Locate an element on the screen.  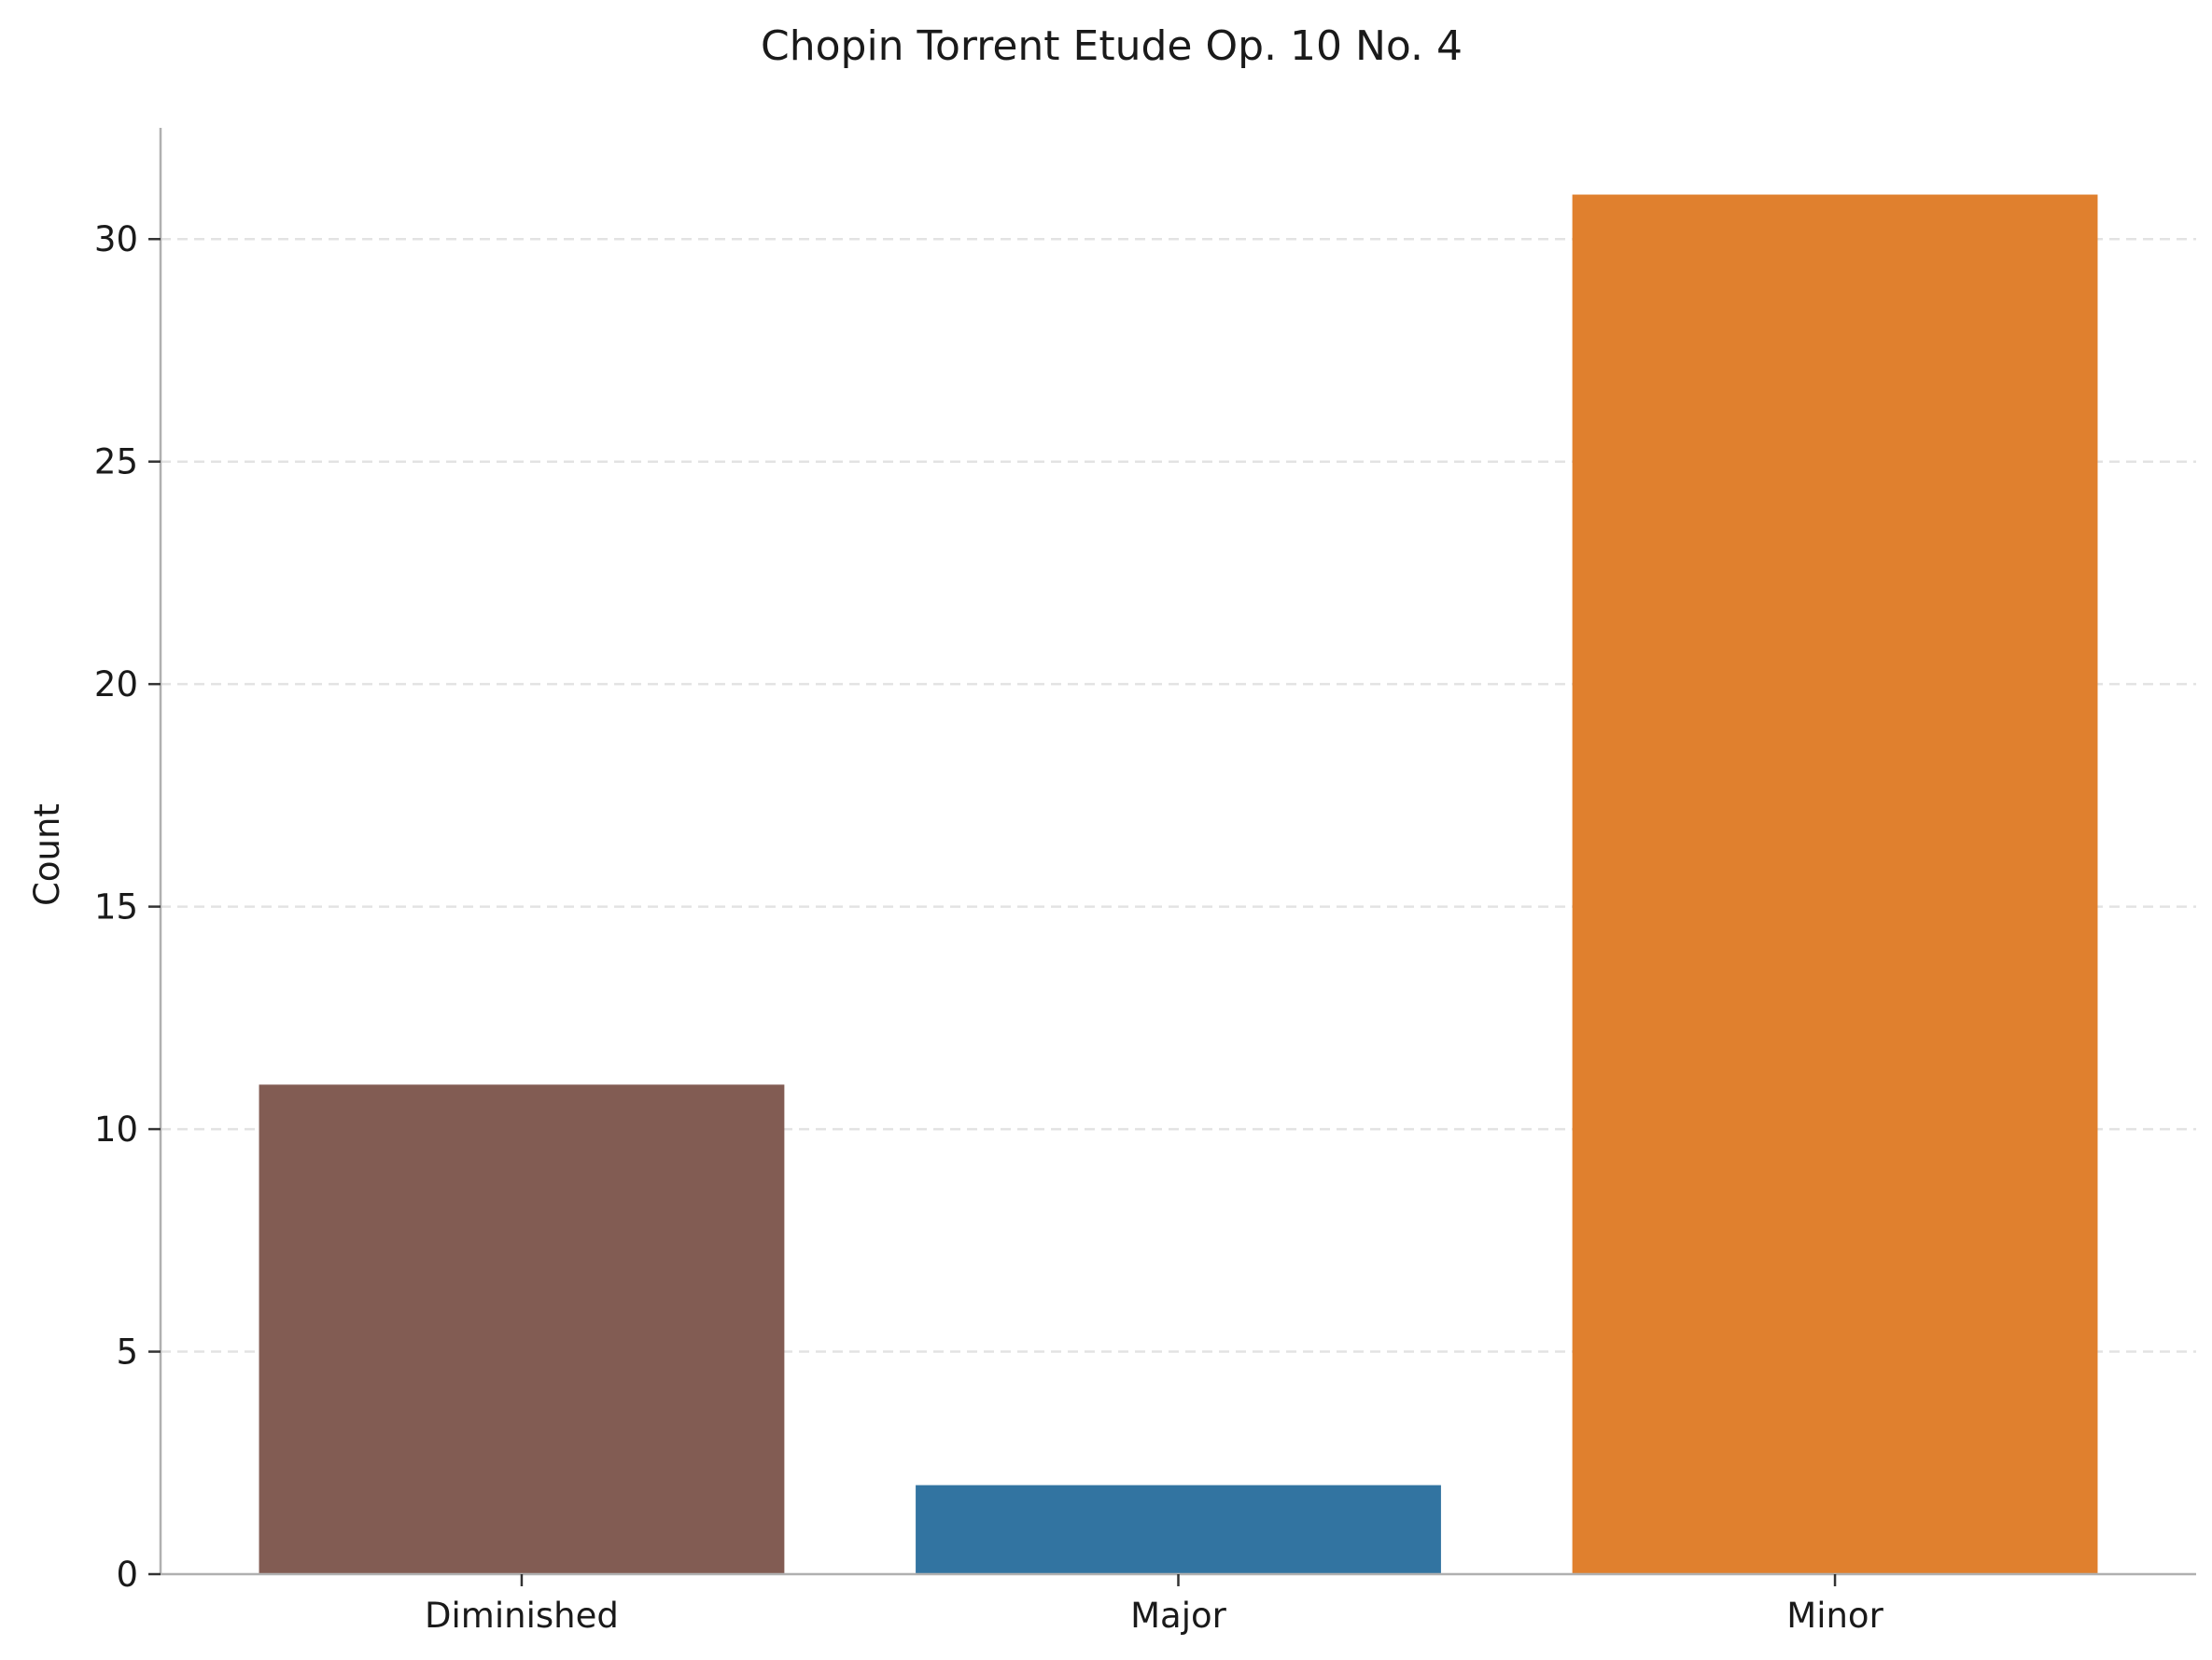
y-tick-label-0: 0 is located at coordinates (127, 1575).